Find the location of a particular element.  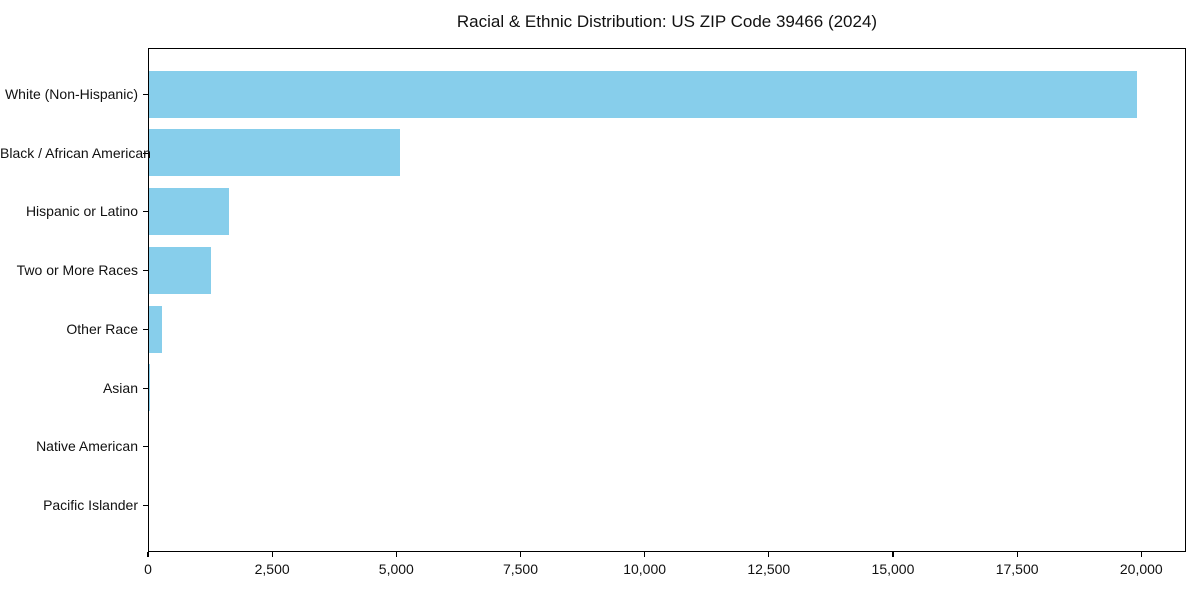

x-axis-tick-label: 0 is located at coordinates (148, 569).